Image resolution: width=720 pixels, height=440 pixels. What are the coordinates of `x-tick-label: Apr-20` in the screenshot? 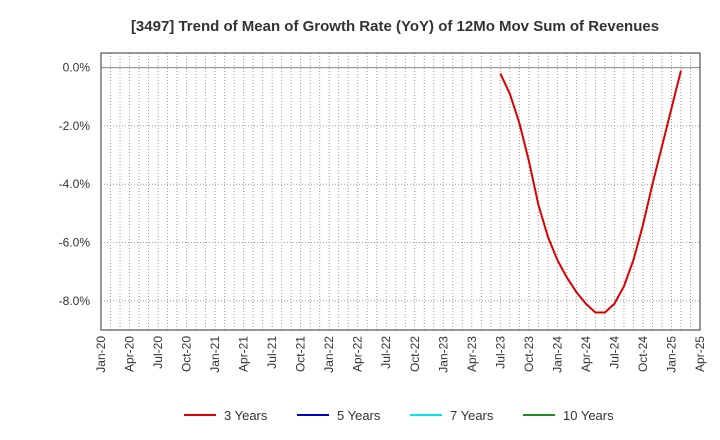 It's located at (130, 354).